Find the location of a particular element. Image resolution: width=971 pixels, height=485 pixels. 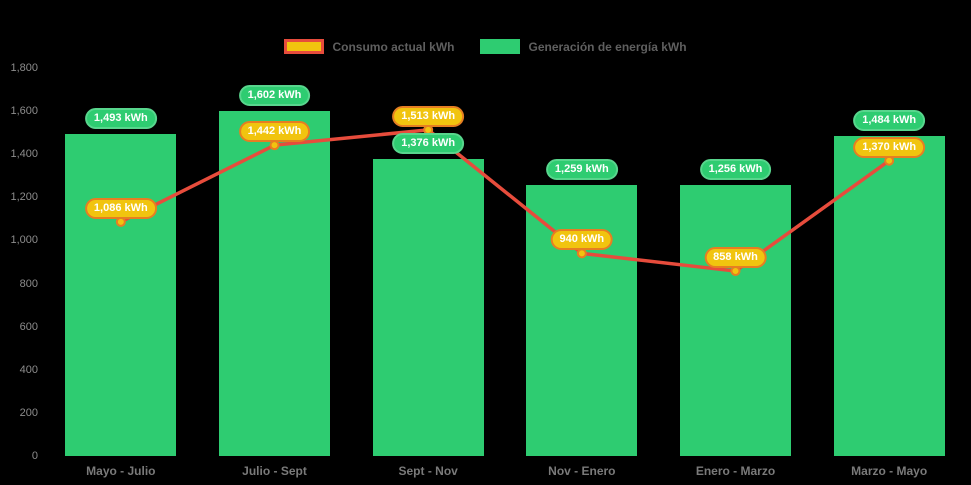

bar-julio-sept is located at coordinates (274, 283).